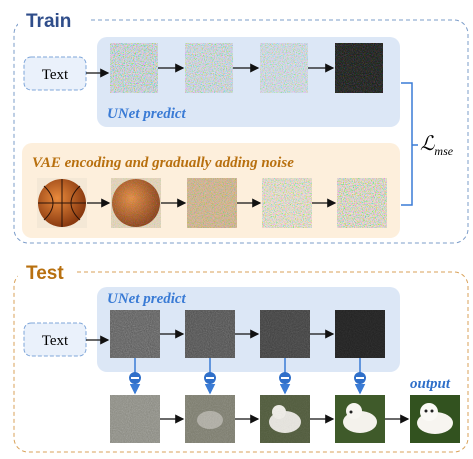  I want to click on loss-symbol: ℒ, so click(427, 144).